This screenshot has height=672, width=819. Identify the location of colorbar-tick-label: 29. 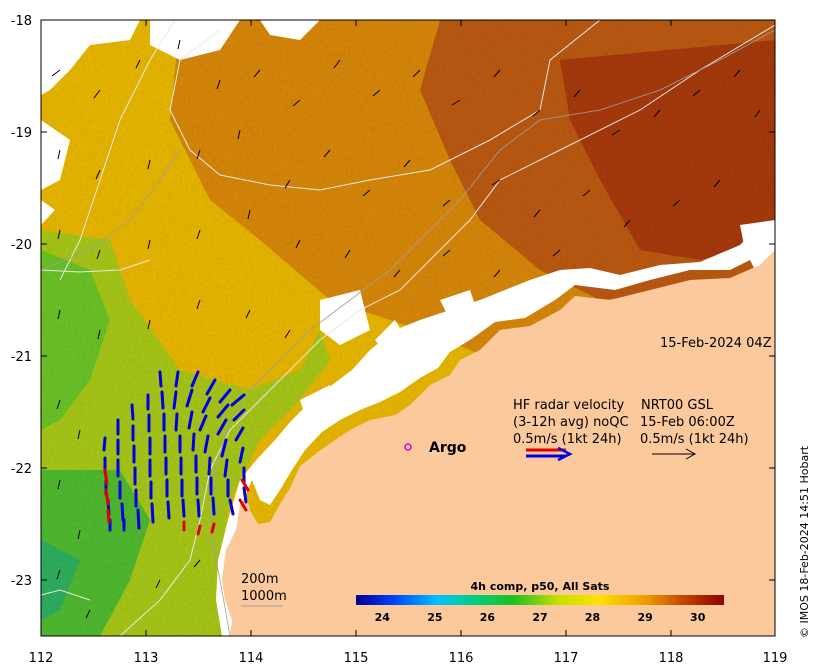
(644, 617).